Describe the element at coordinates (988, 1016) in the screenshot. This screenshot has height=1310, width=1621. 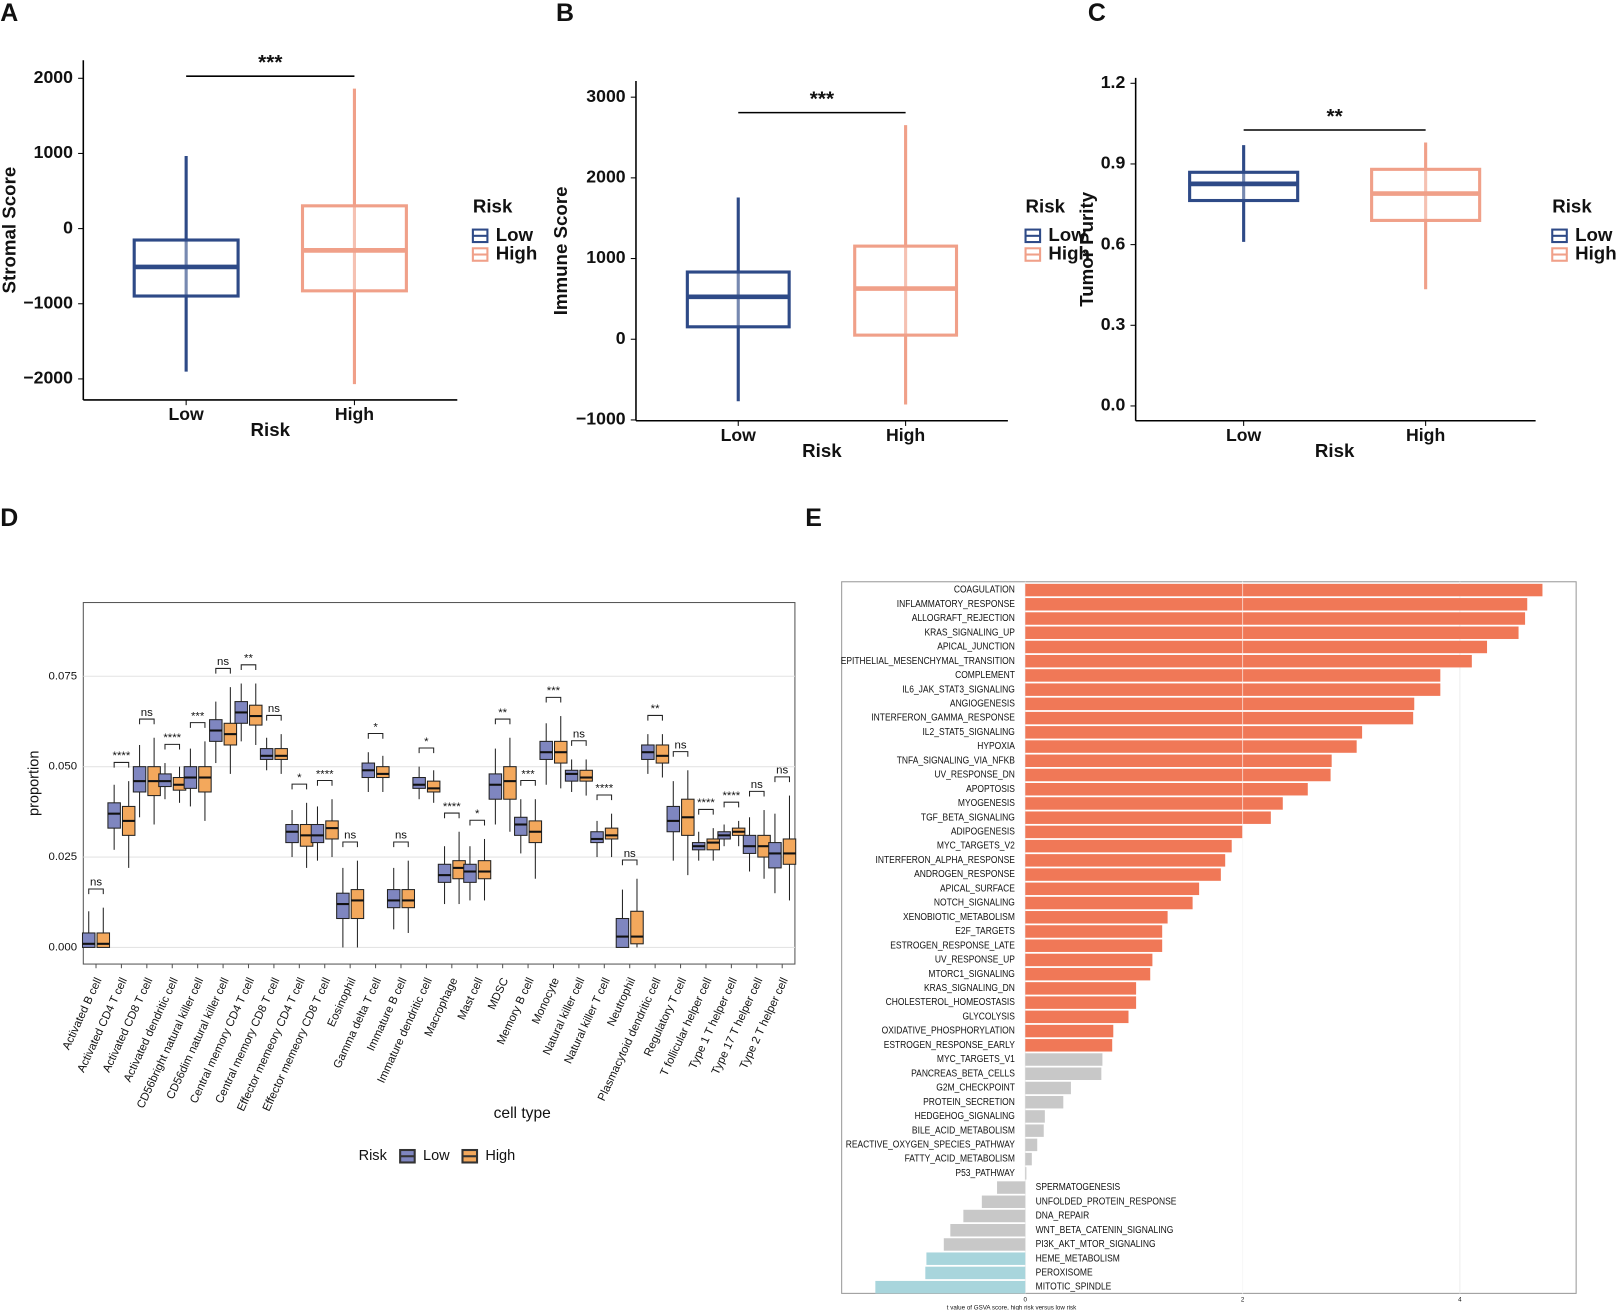
I see `bar-label: GLYCOLYSIS` at that location.